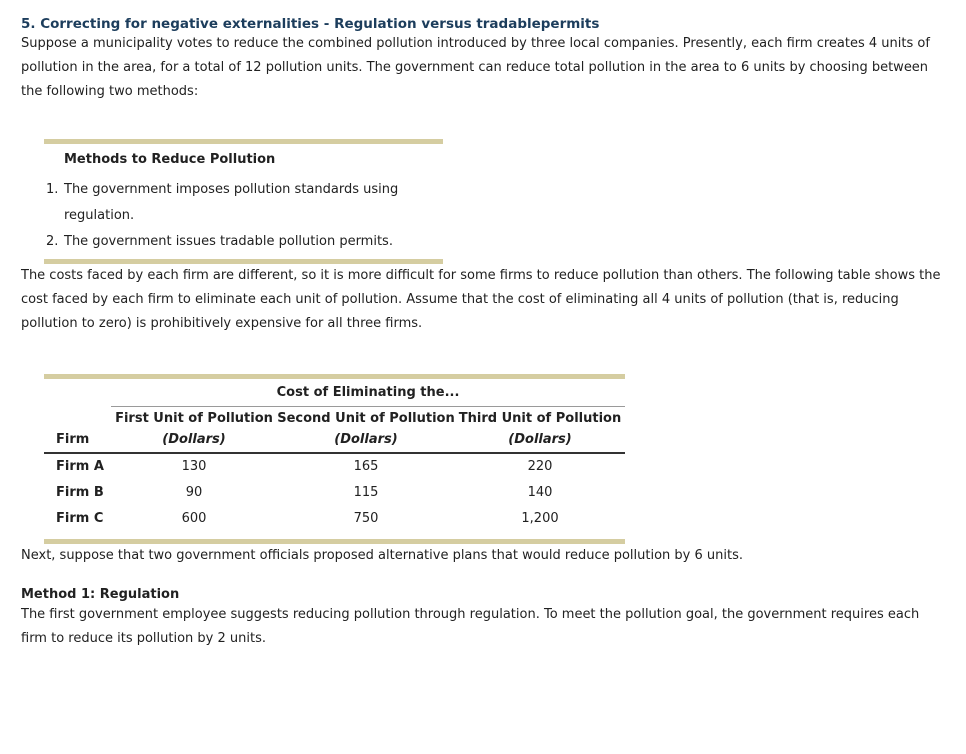  What do you see at coordinates (194, 492) in the screenshot?
I see `cost-value: 90` at bounding box center [194, 492].